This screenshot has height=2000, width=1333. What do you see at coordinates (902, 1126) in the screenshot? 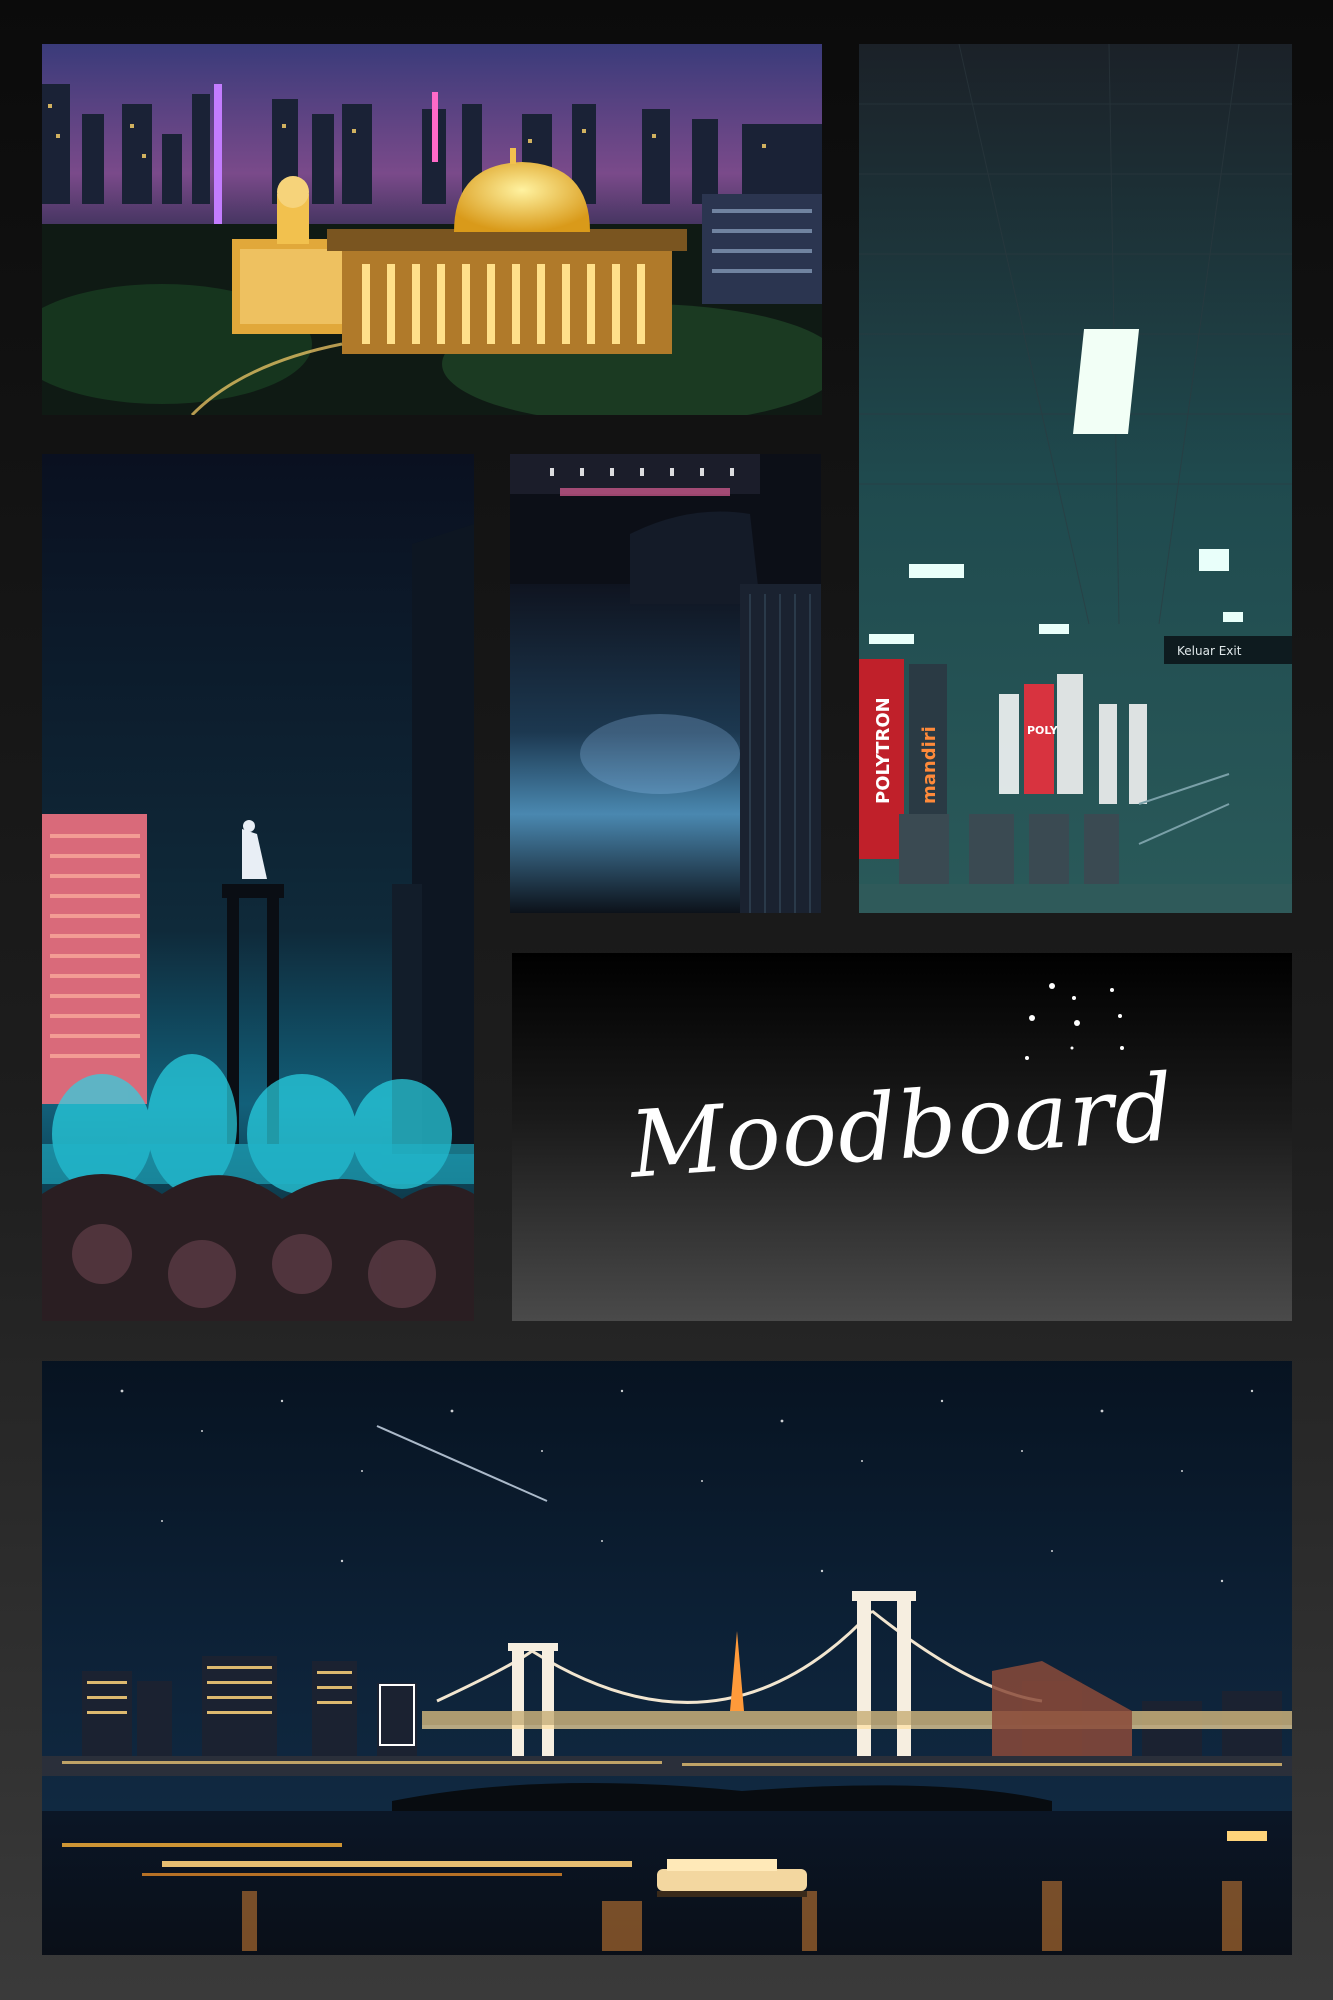
I see `moodboard-title: Moodboard` at bounding box center [902, 1126].